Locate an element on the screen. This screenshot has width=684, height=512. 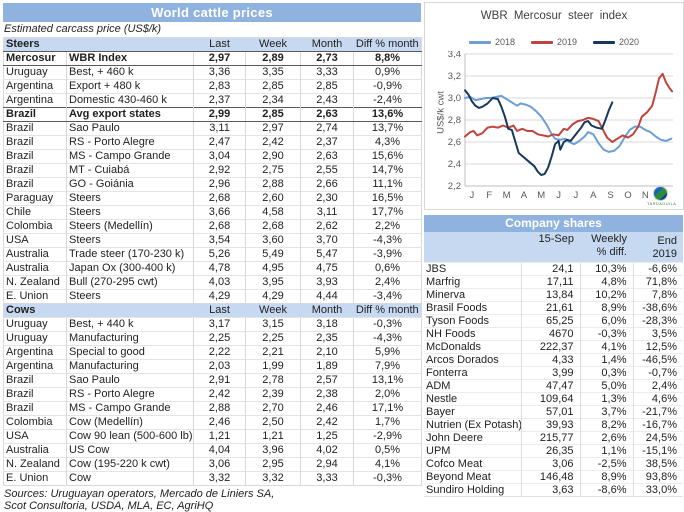
cell-last: 2,88 is located at coordinates (219, 408).